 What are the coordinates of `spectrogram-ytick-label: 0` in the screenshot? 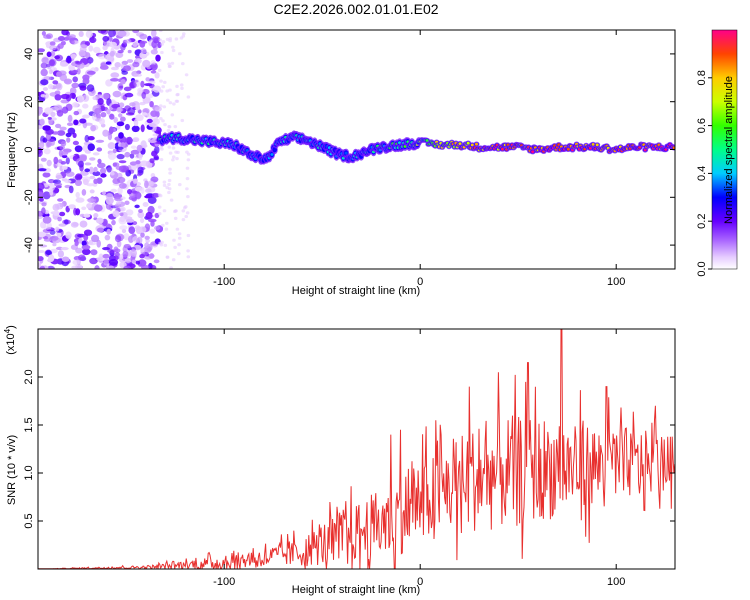 It's located at (29, 149).